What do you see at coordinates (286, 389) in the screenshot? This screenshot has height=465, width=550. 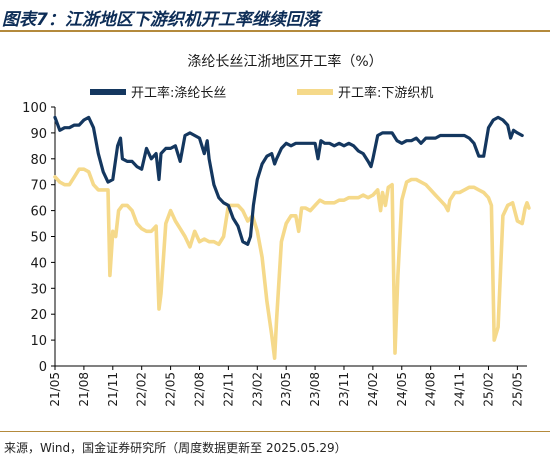 I see `x-tick-label: 23/05` at bounding box center [286, 389].